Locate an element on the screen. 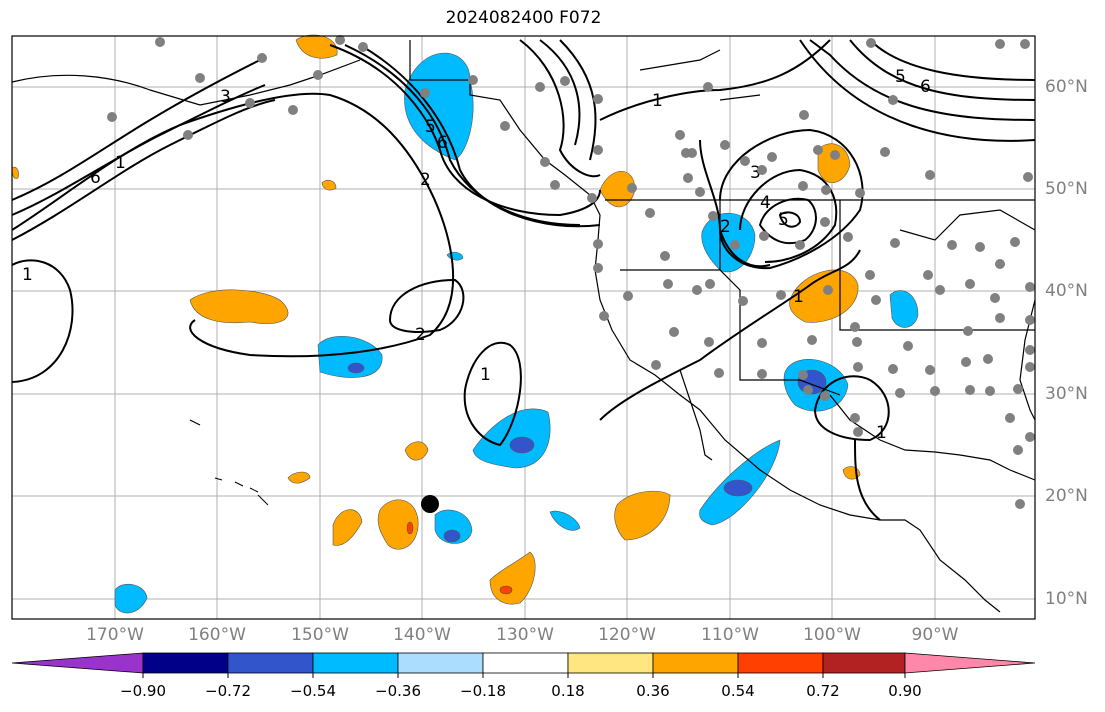 This screenshot has width=1105, height=712. contour-label-5b: 5 is located at coordinates (783, 220).